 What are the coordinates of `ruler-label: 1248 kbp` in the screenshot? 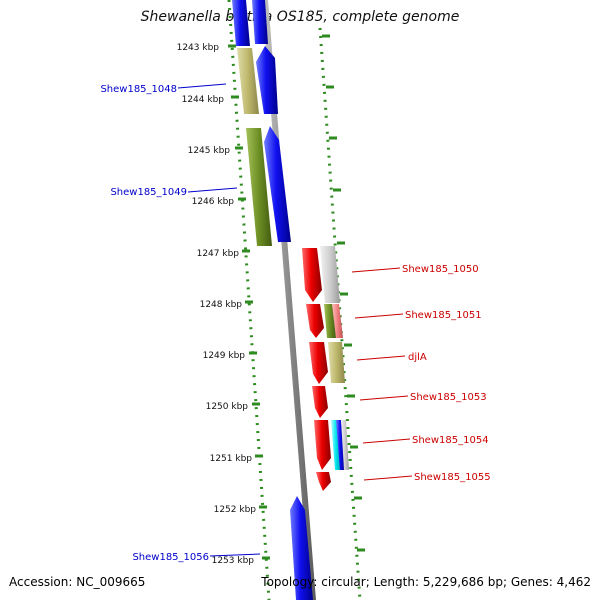 It's located at (221, 305).